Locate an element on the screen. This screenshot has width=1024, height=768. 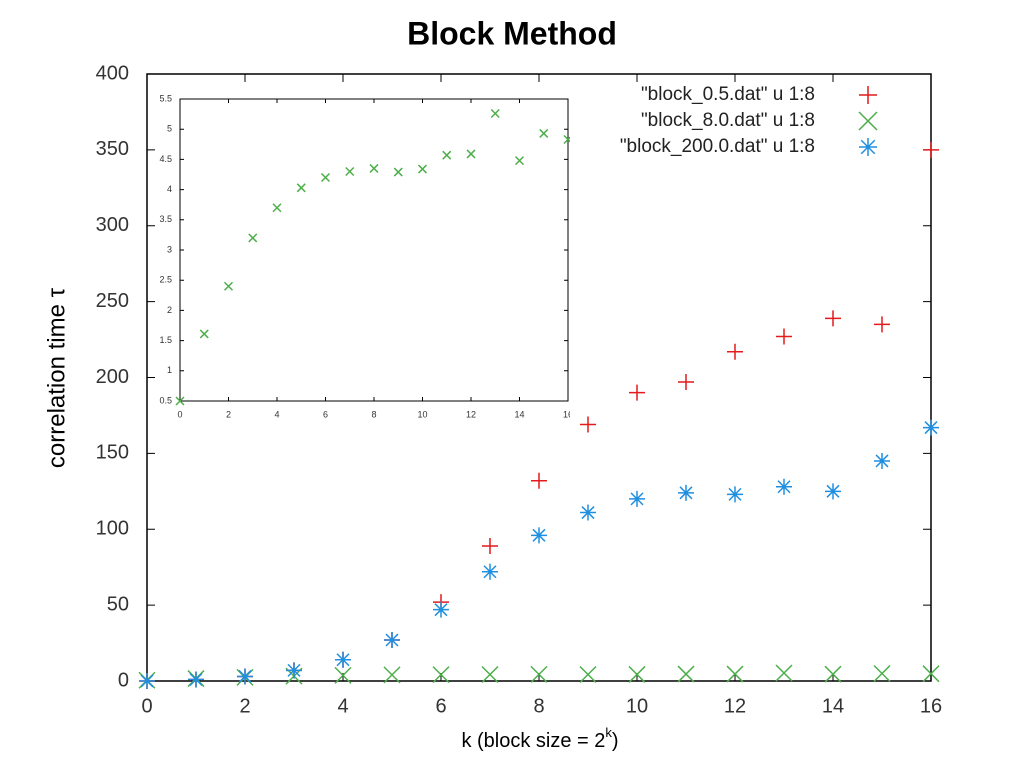
y-tick-label: 100 is located at coordinates (112, 529).